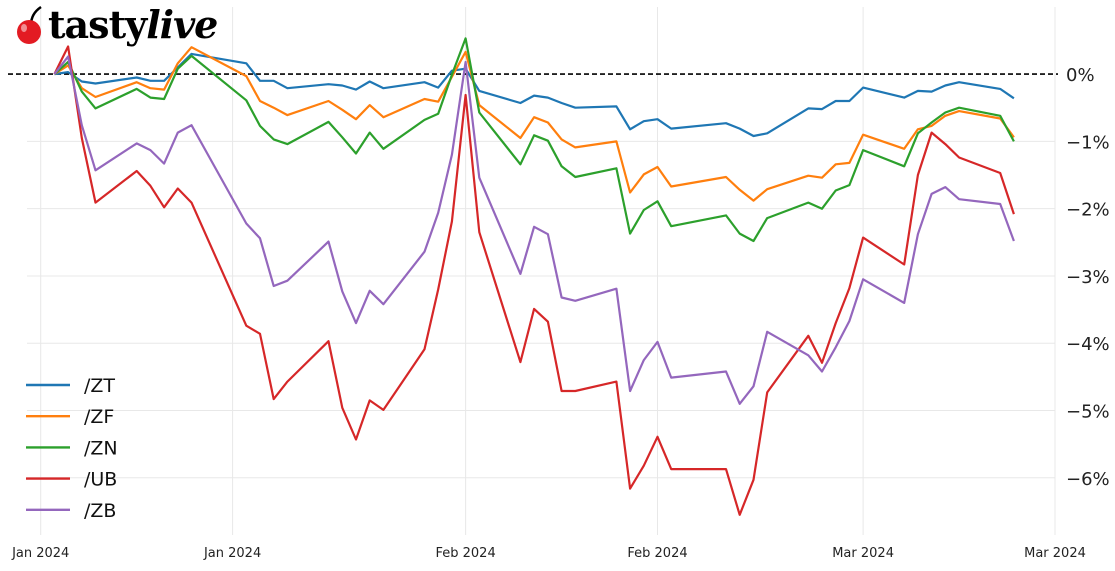 The height and width of the screenshot is (571, 1115). What do you see at coordinates (100, 511) in the screenshot?
I see `legend-label: /ZB` at bounding box center [100, 511].